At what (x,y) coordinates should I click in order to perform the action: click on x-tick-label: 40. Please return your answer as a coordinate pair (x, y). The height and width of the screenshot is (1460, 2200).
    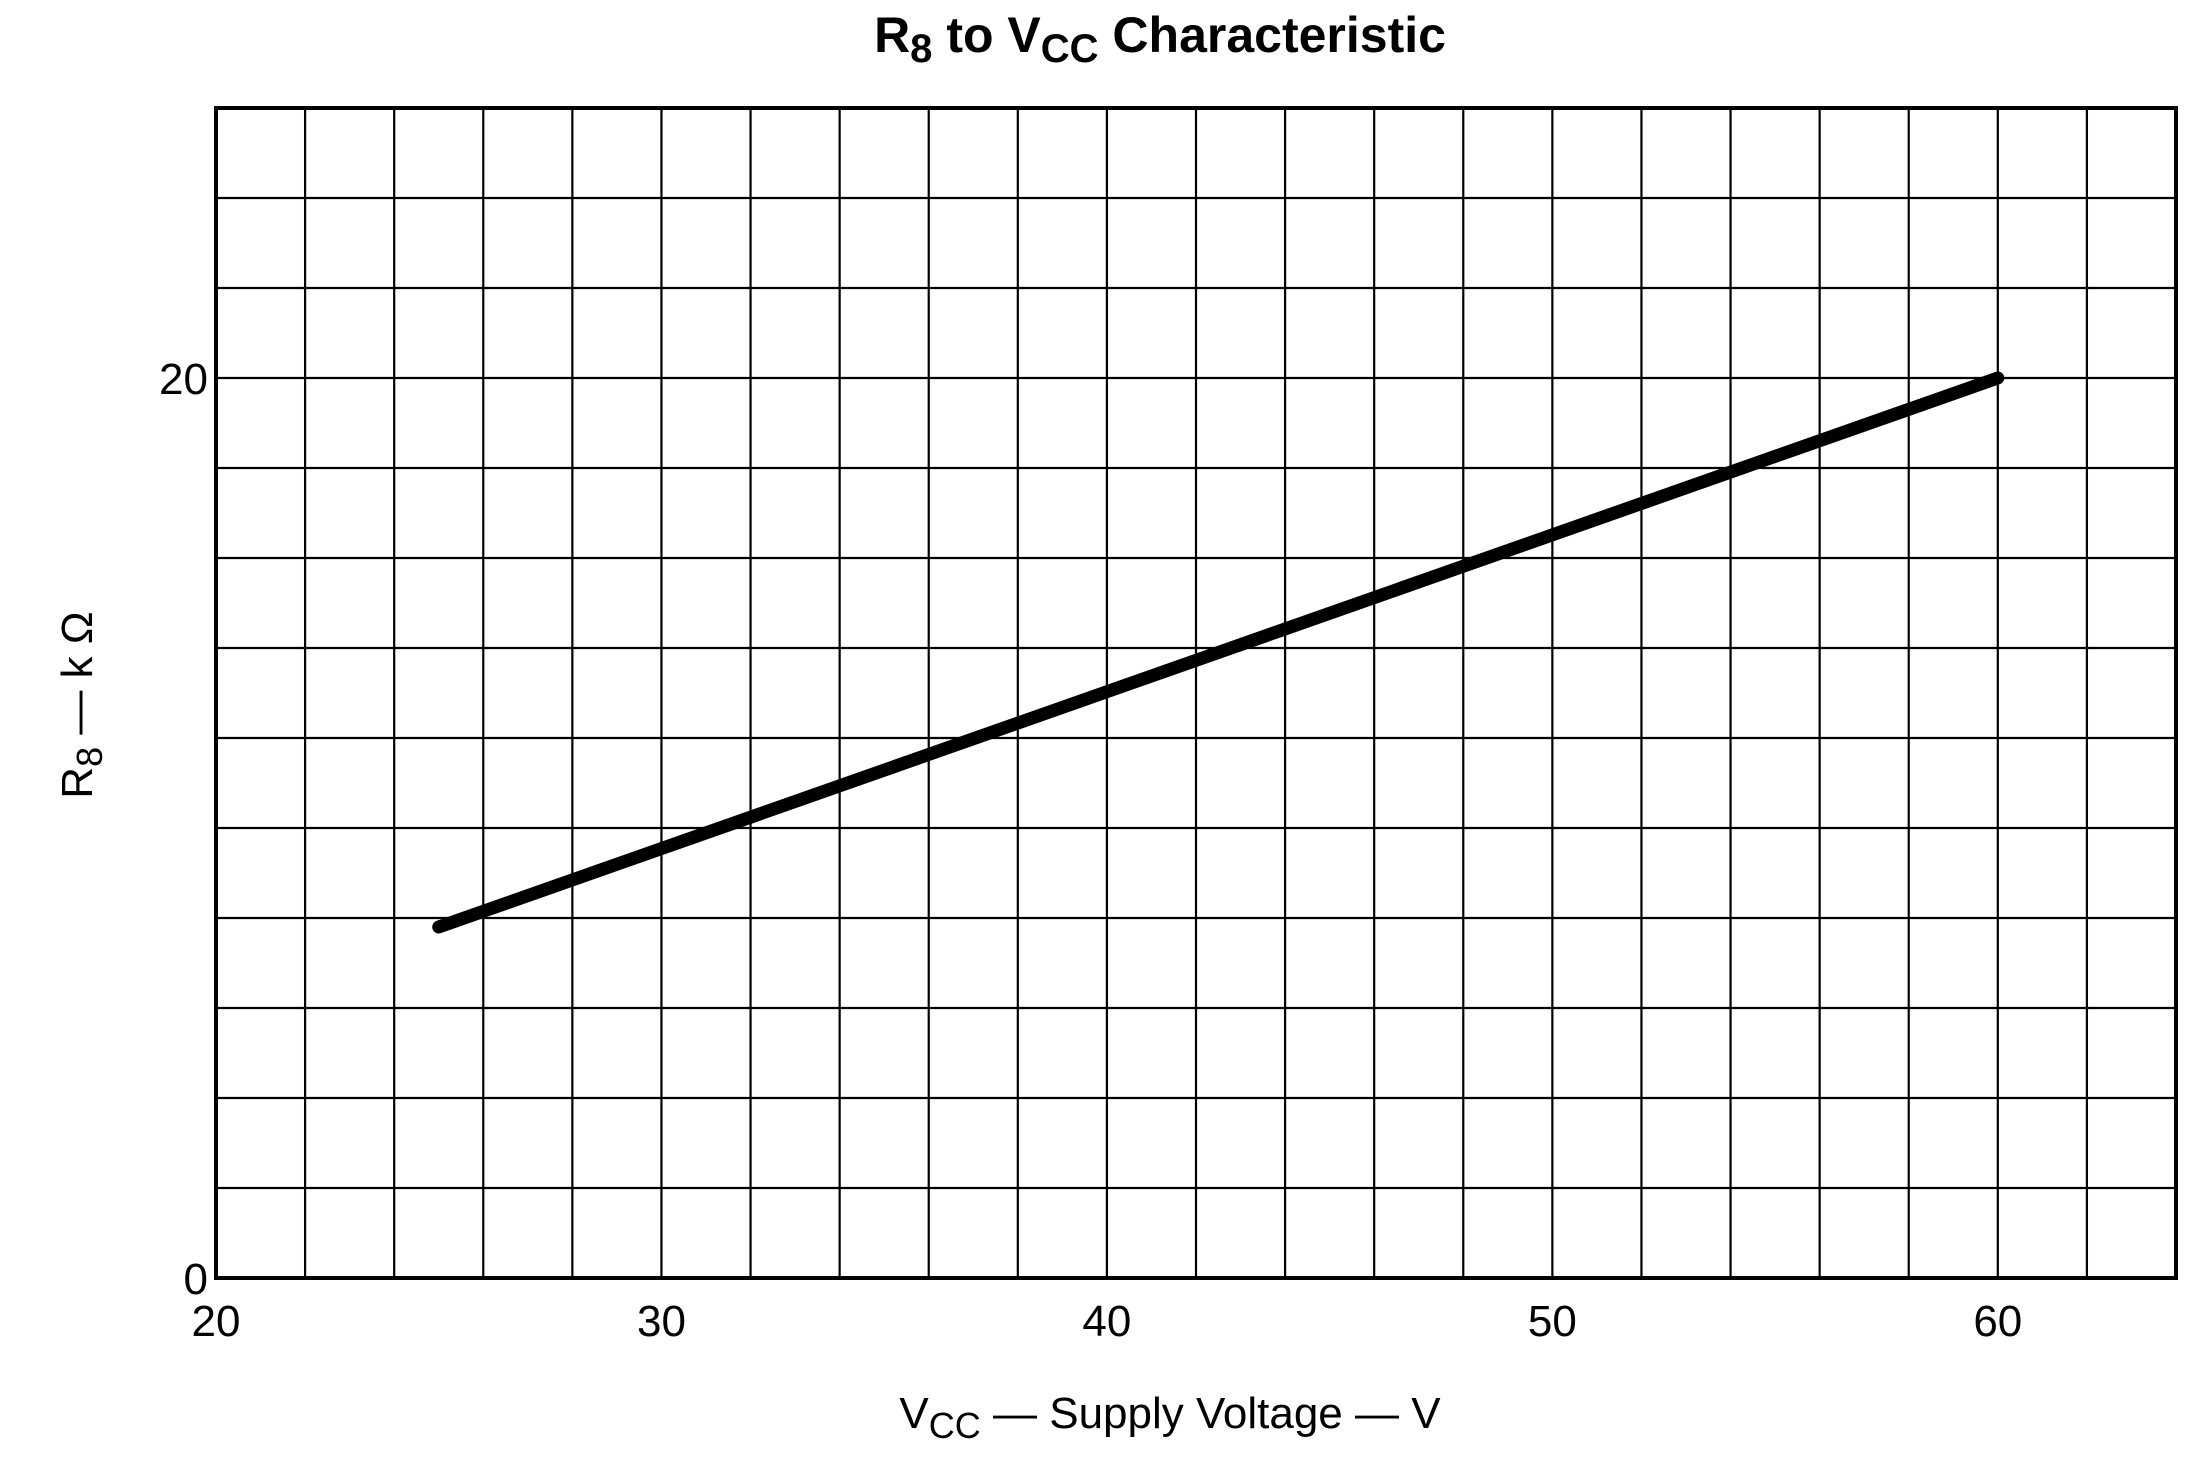
    Looking at the image, I should click on (1106, 1321).